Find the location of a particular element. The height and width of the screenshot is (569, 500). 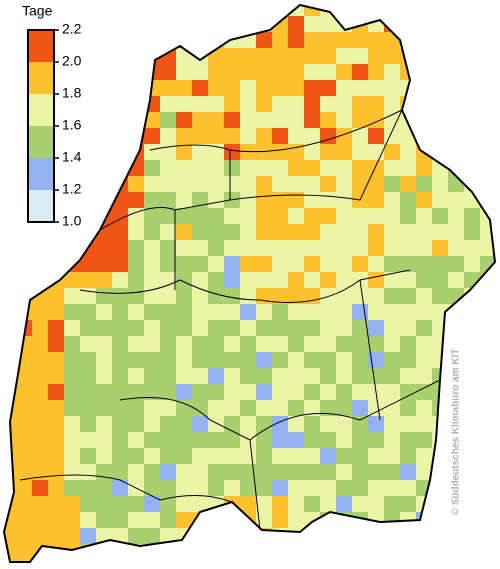

legend: 2.2 2.0 1.8 1.6 1.4 1.2 1.0 is located at coordinates (54, 125).